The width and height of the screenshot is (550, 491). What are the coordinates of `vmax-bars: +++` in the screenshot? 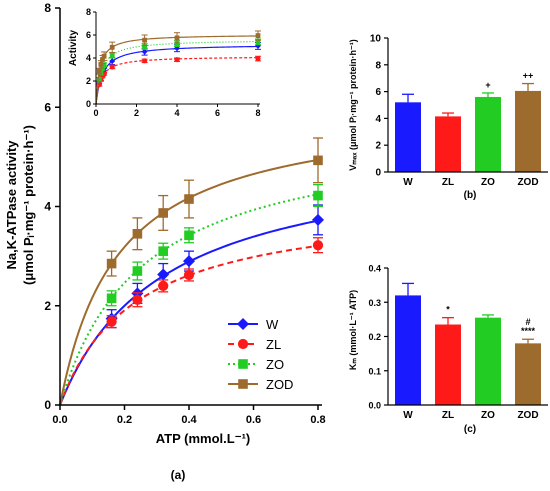 It's located at (468, 121).